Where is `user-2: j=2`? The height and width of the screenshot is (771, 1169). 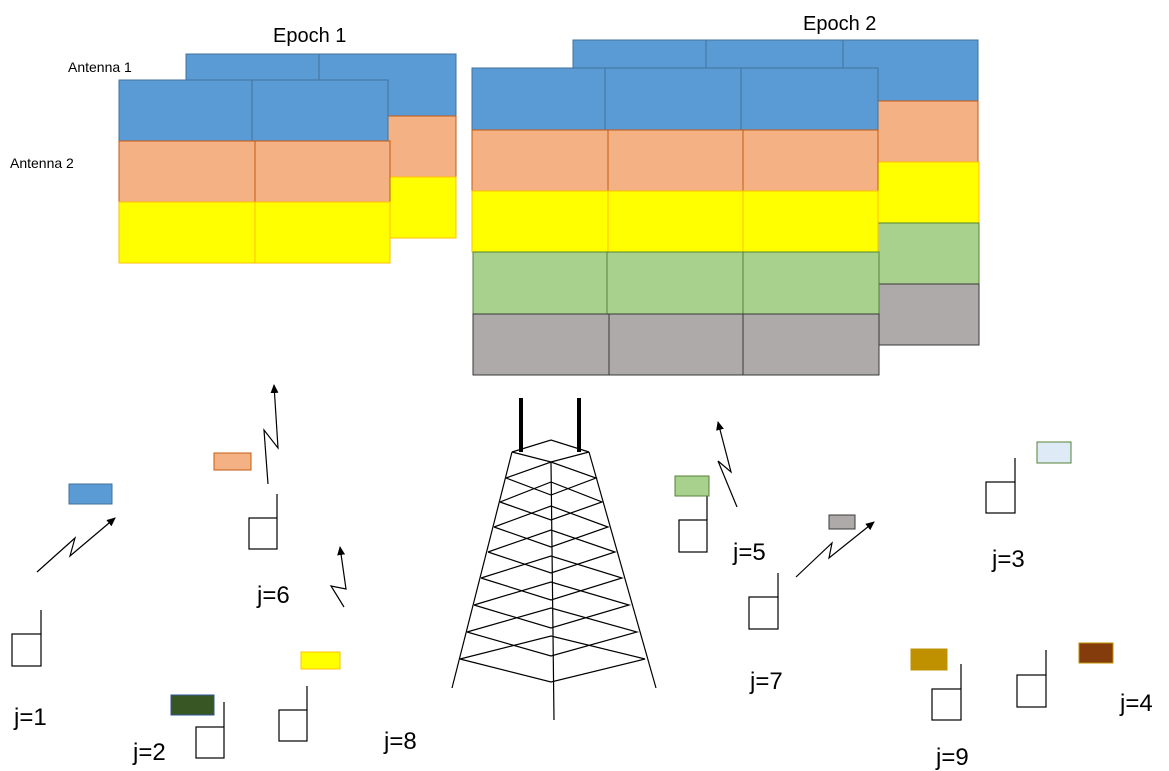 user-2: j=2 is located at coordinates (178, 730).